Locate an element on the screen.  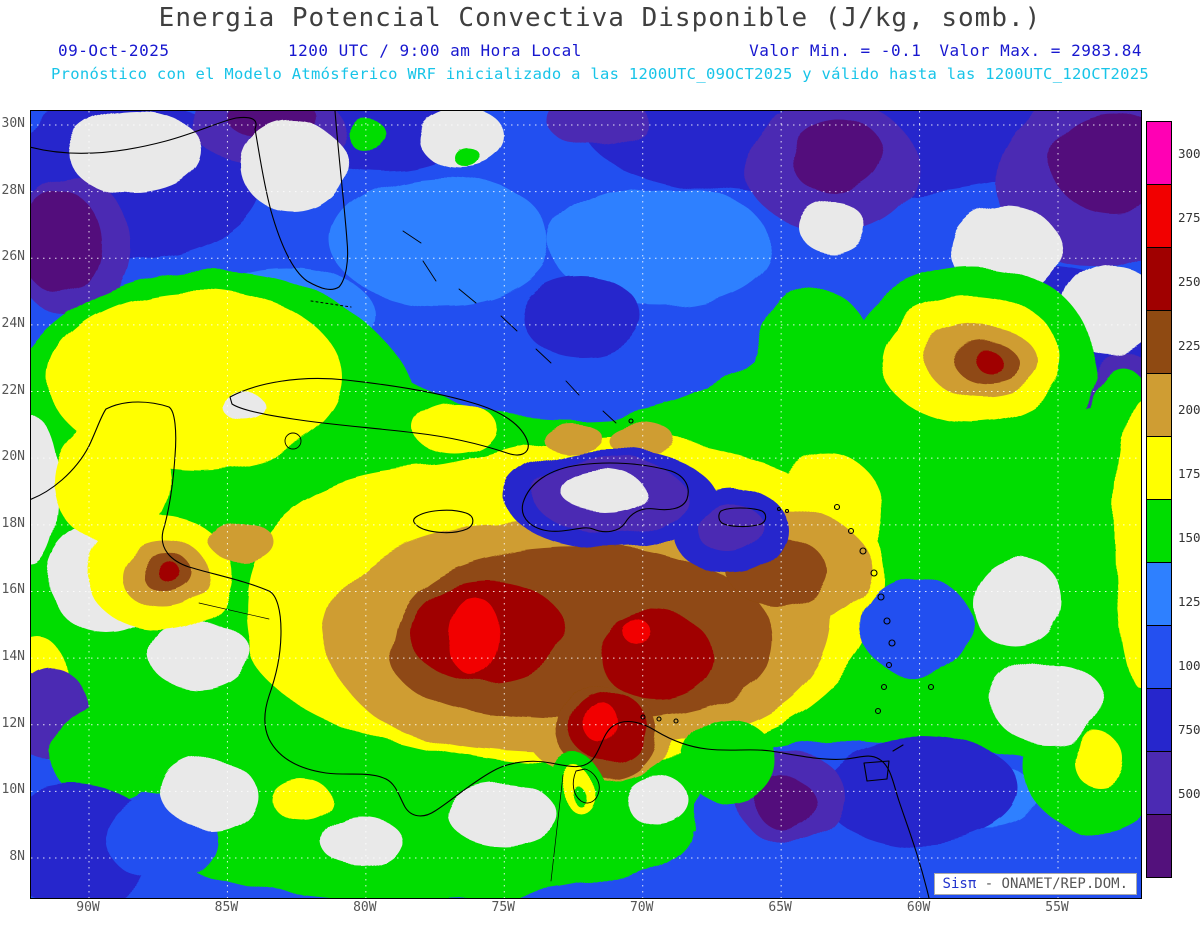
colorbar-tick-label: 500 is located at coordinates (1189, 793).